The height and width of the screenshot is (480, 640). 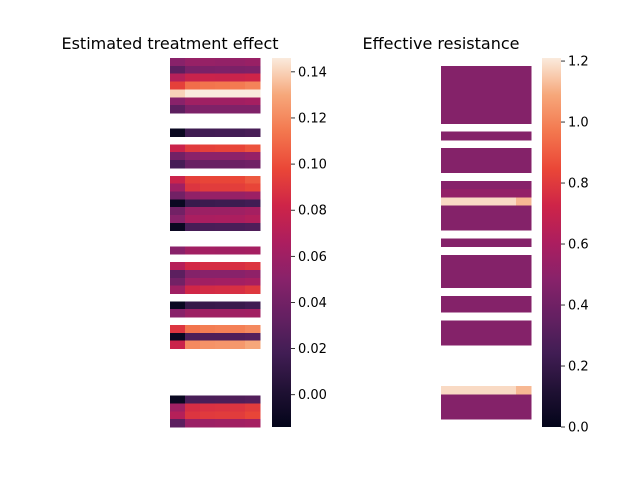 I want to click on effective-resistance-title: Effective resistance, so click(x=441, y=43).